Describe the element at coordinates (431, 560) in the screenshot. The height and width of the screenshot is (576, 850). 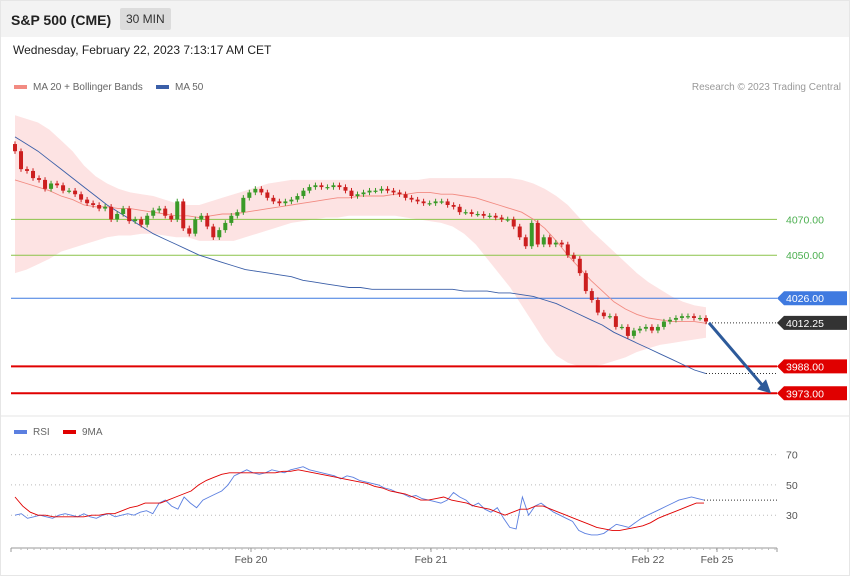
I see `x-tick-label-Feb-21: Feb 21` at that location.